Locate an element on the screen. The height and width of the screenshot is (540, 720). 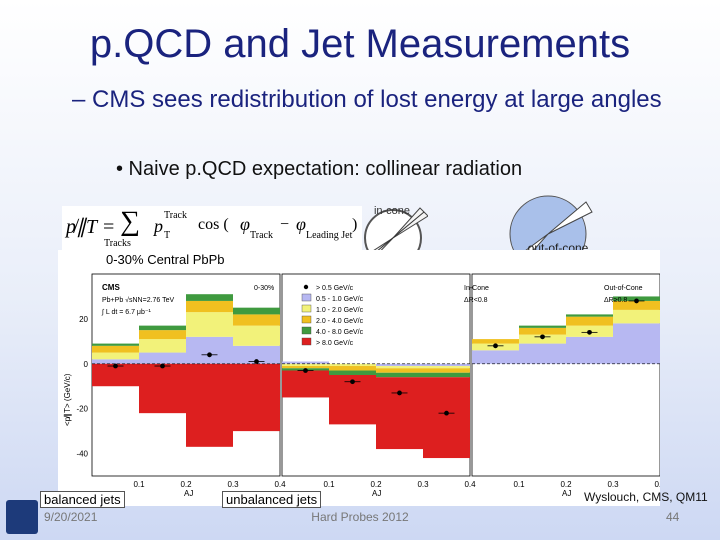
formula-sum: ∑ is located at coordinates (130, 221).